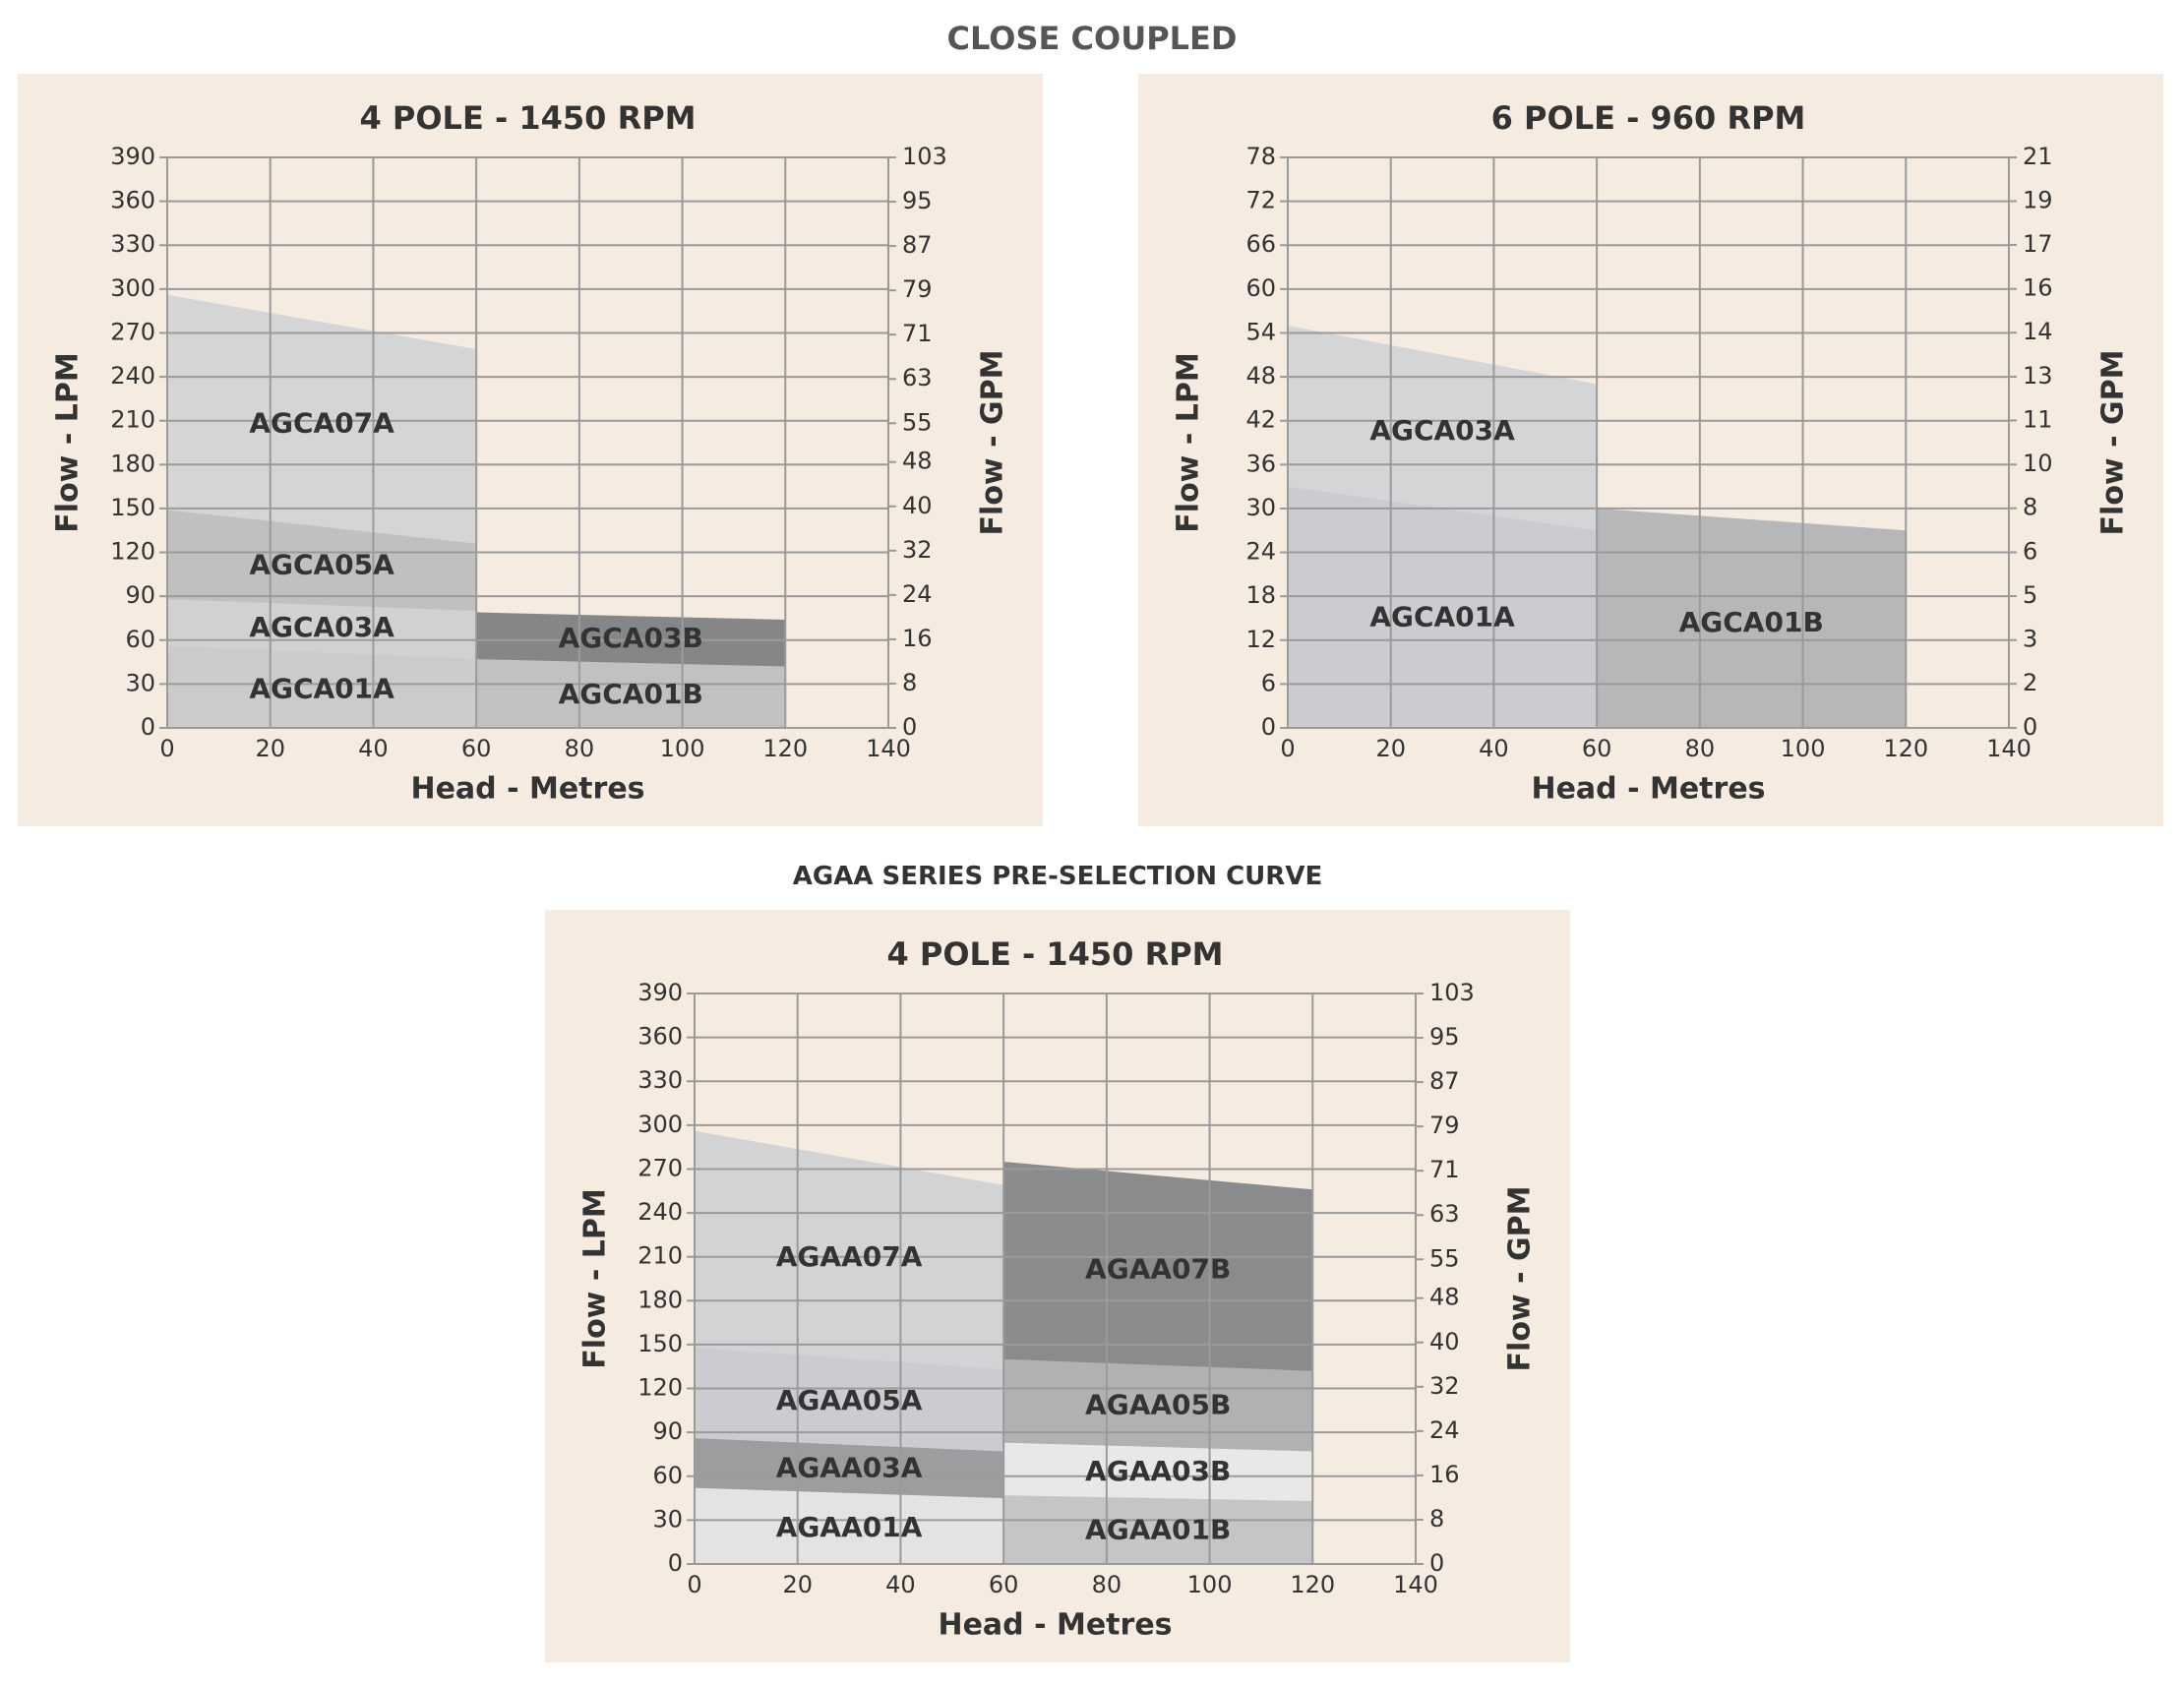 Image resolution: width=2184 pixels, height=1685 pixels. I want to click on y2-tick-label: 71, so click(1444, 1170).